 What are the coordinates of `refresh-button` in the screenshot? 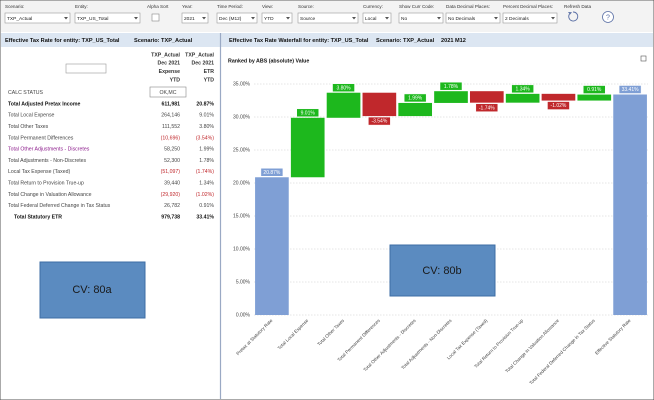 It's located at (573, 16).